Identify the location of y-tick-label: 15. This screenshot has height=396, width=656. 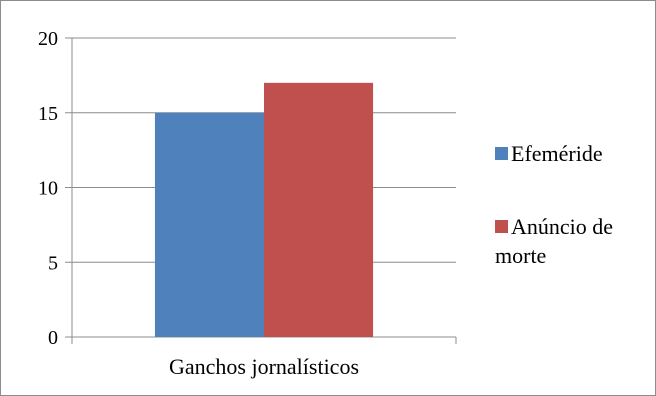
(48, 114).